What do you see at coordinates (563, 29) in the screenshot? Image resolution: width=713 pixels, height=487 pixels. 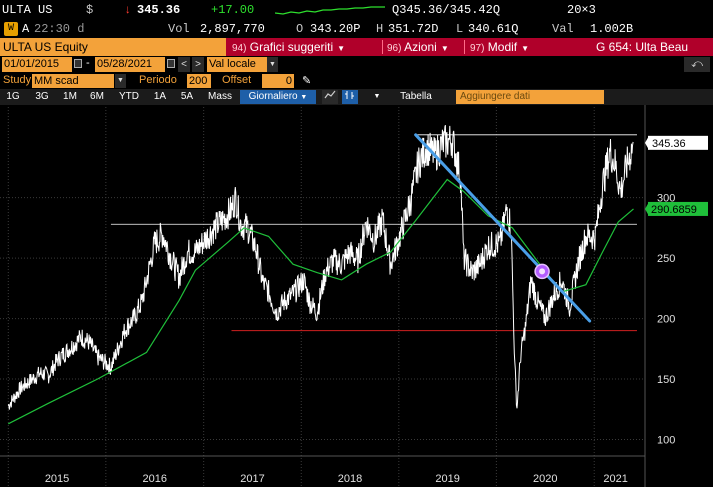 I see `traded-value-label: Val` at bounding box center [563, 29].